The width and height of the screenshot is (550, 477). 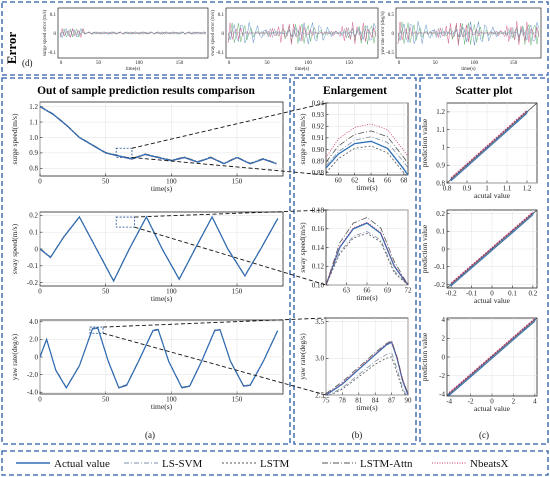 What do you see at coordinates (409, 291) in the screenshot?
I see `enl-sway-xtick-label: 72` at bounding box center [409, 291].